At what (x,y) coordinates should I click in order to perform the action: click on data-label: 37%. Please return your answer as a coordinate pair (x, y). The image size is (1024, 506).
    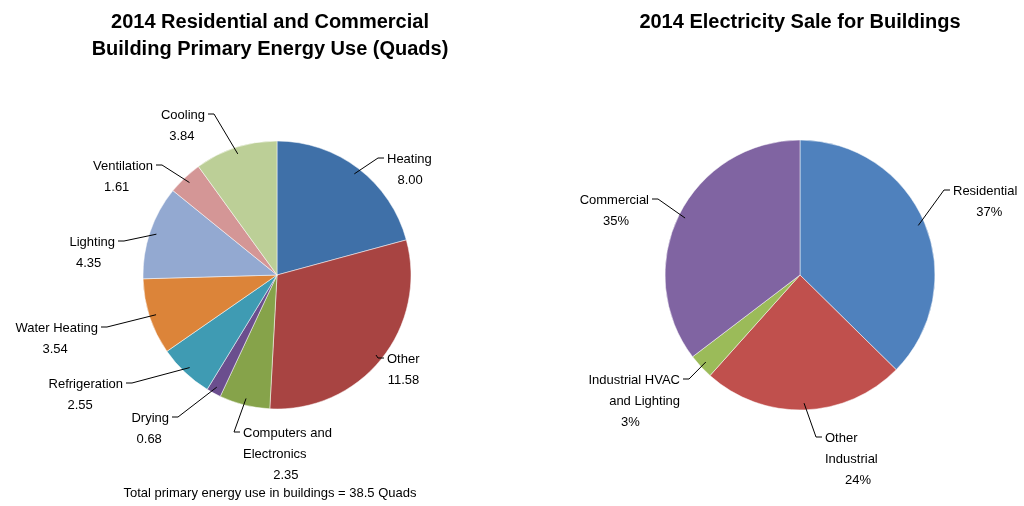
    Looking at the image, I should click on (989, 211).